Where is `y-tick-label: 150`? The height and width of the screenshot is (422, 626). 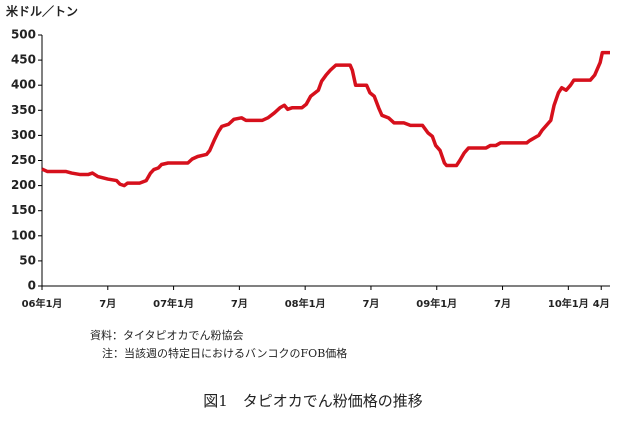 y-tick-label: 150 is located at coordinates (23, 210).